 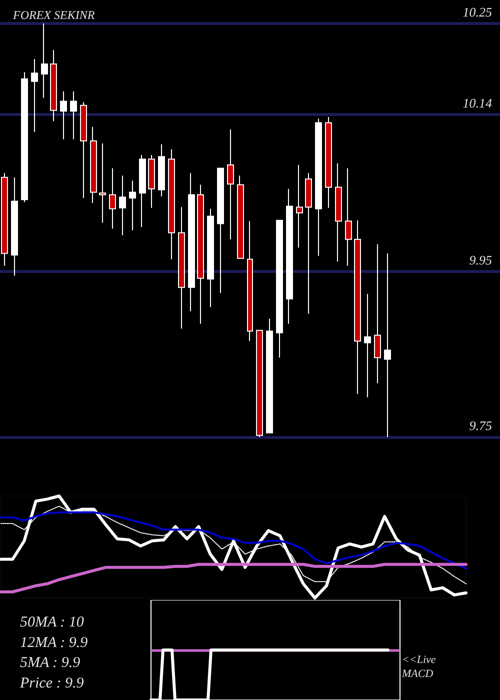 I want to click on text: 12MA : 9.9, so click(x=54, y=642).